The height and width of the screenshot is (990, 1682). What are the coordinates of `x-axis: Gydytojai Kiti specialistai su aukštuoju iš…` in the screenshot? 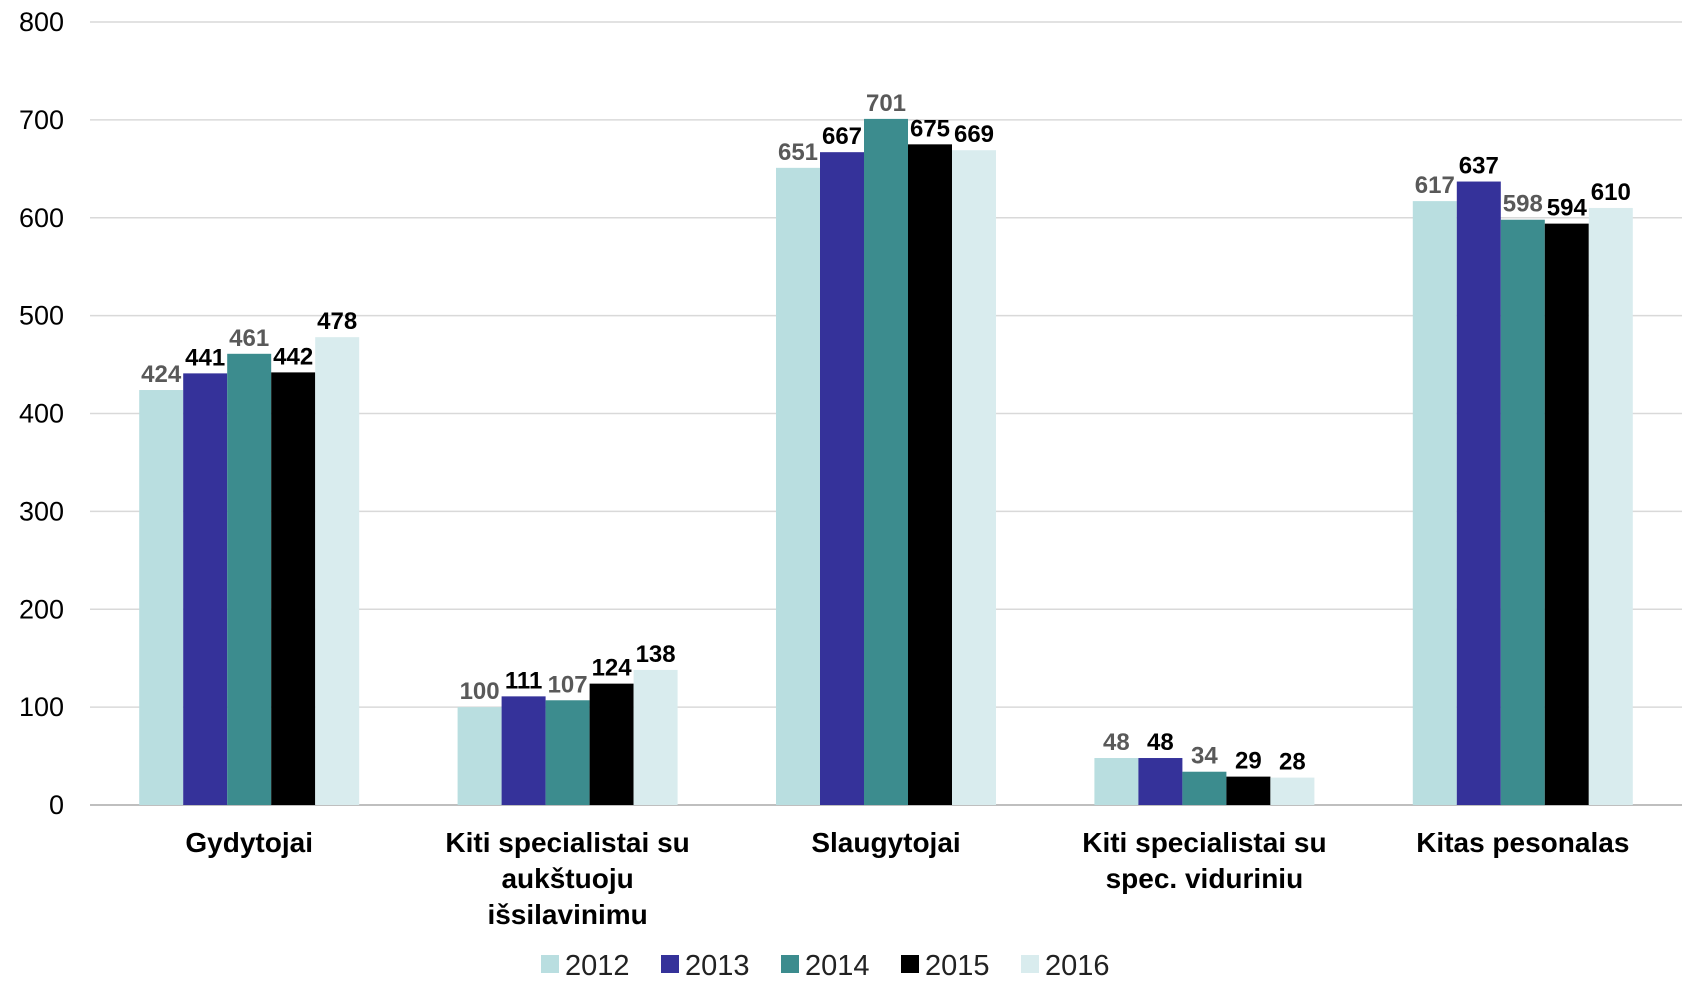 It's located at (907, 878).